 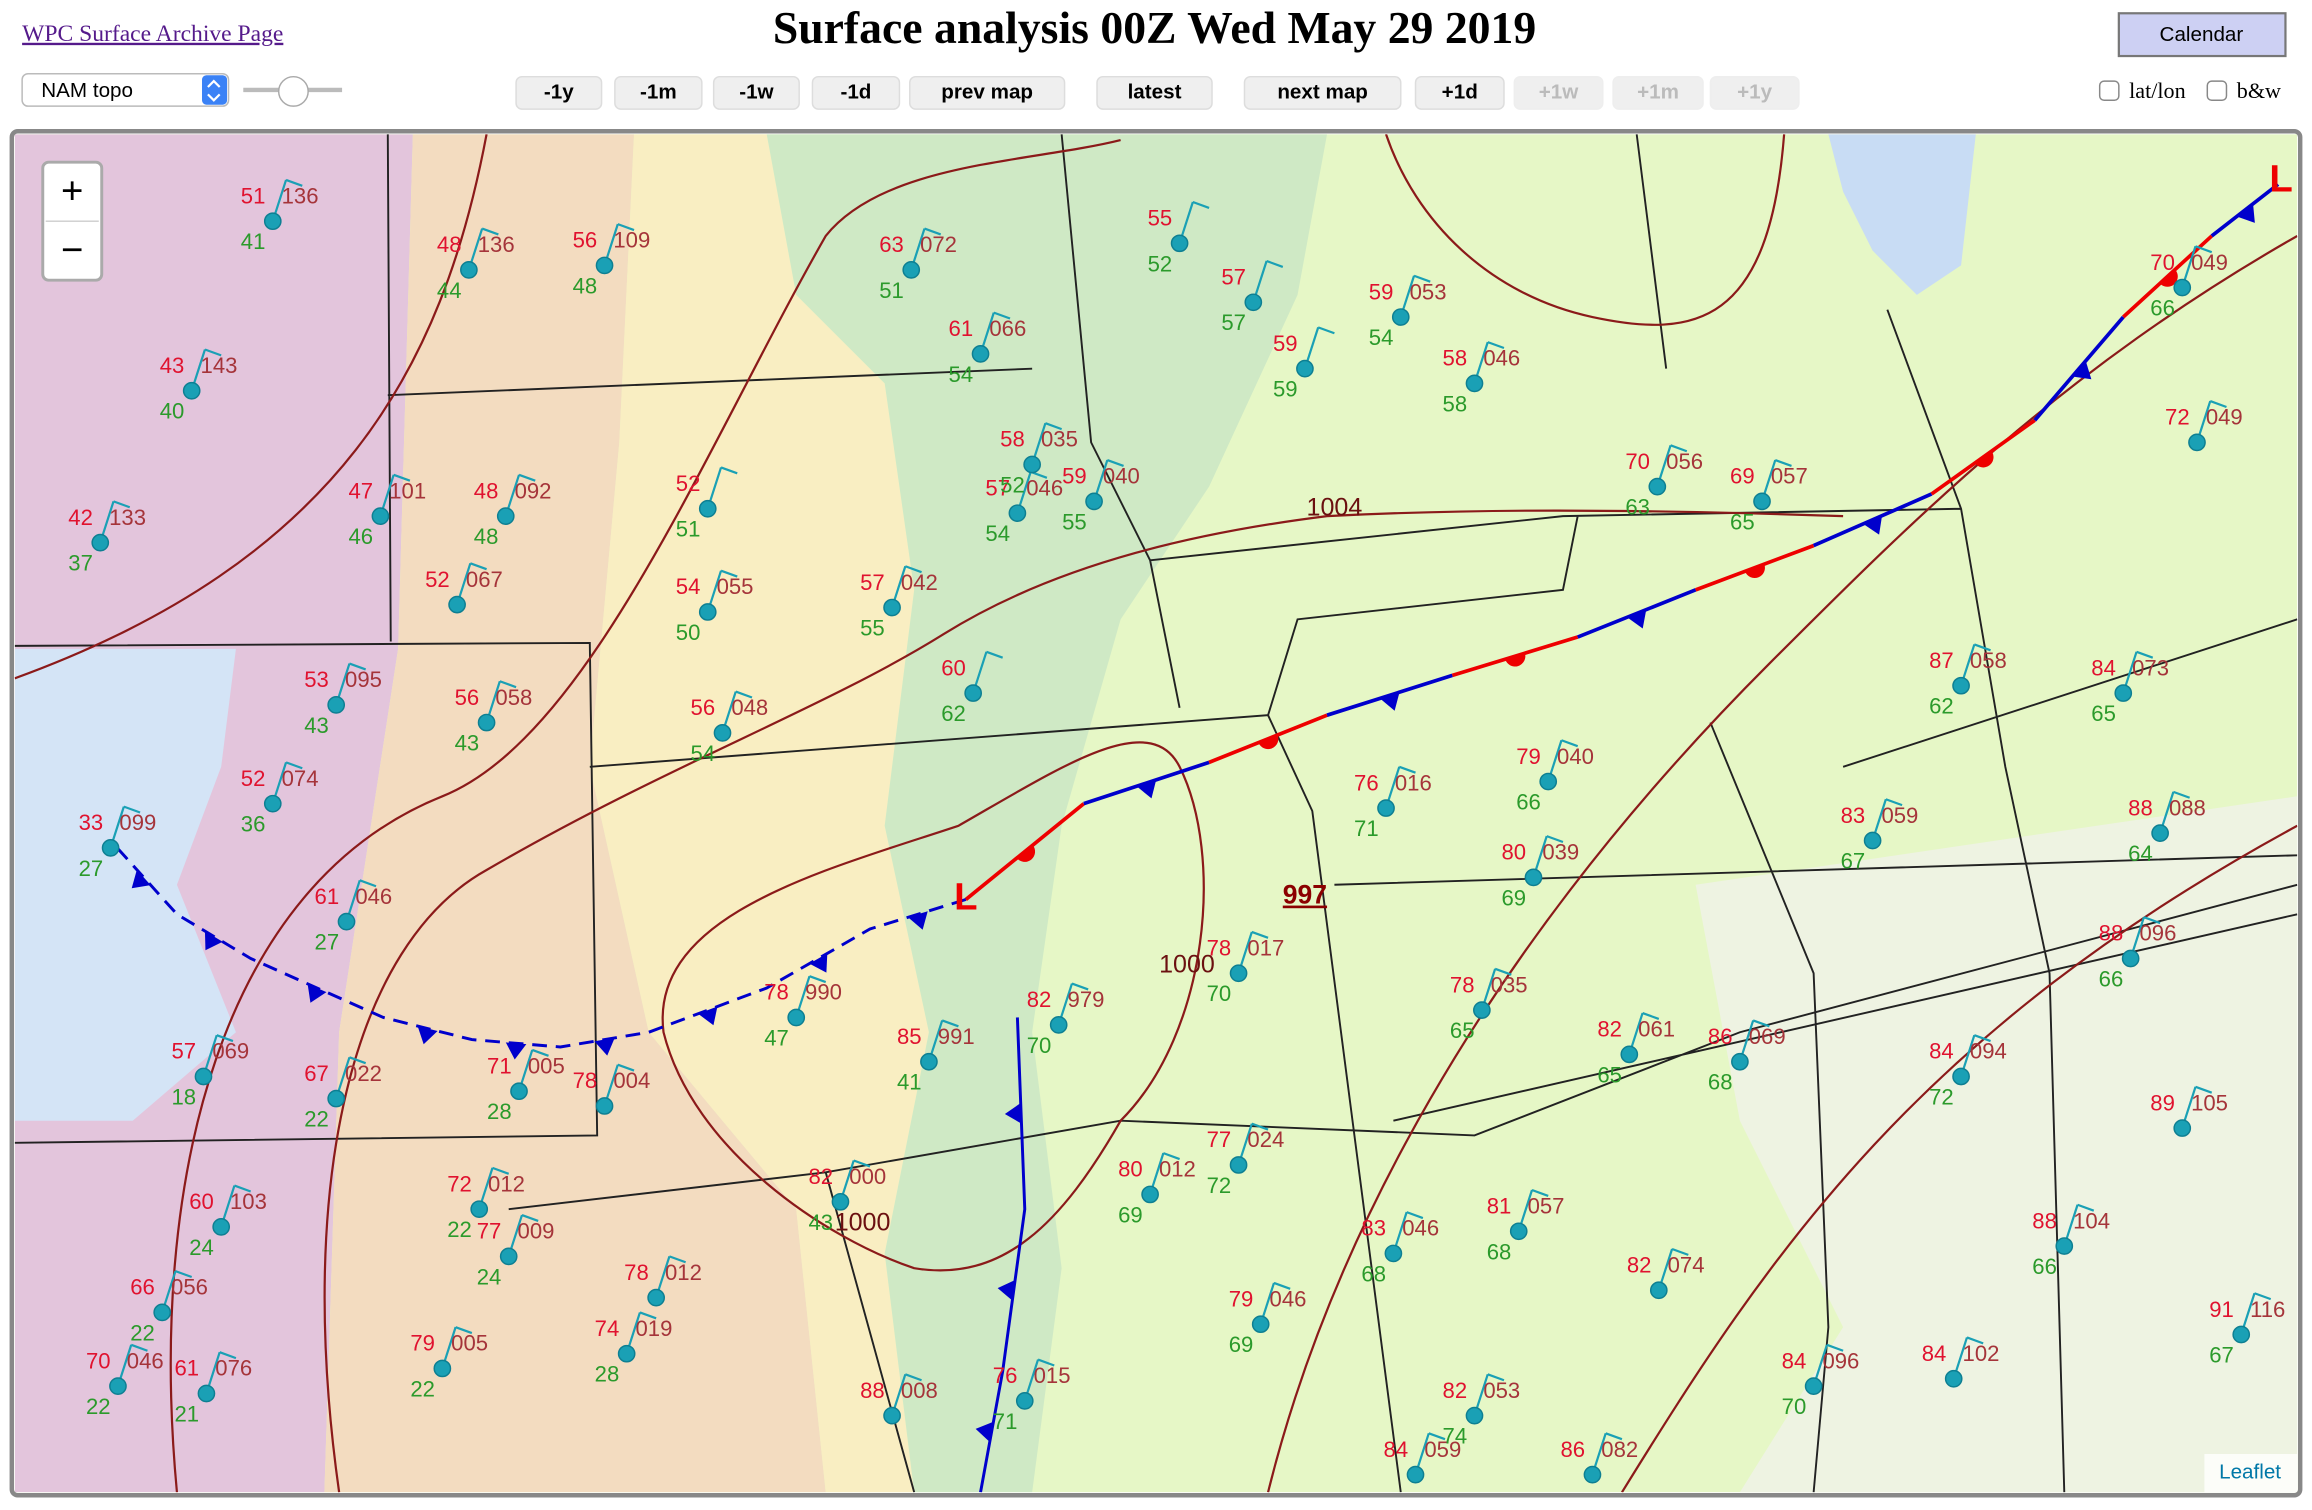 What do you see at coordinates (961, 328) in the screenshot?
I see `station-temperature: 61` at bounding box center [961, 328].